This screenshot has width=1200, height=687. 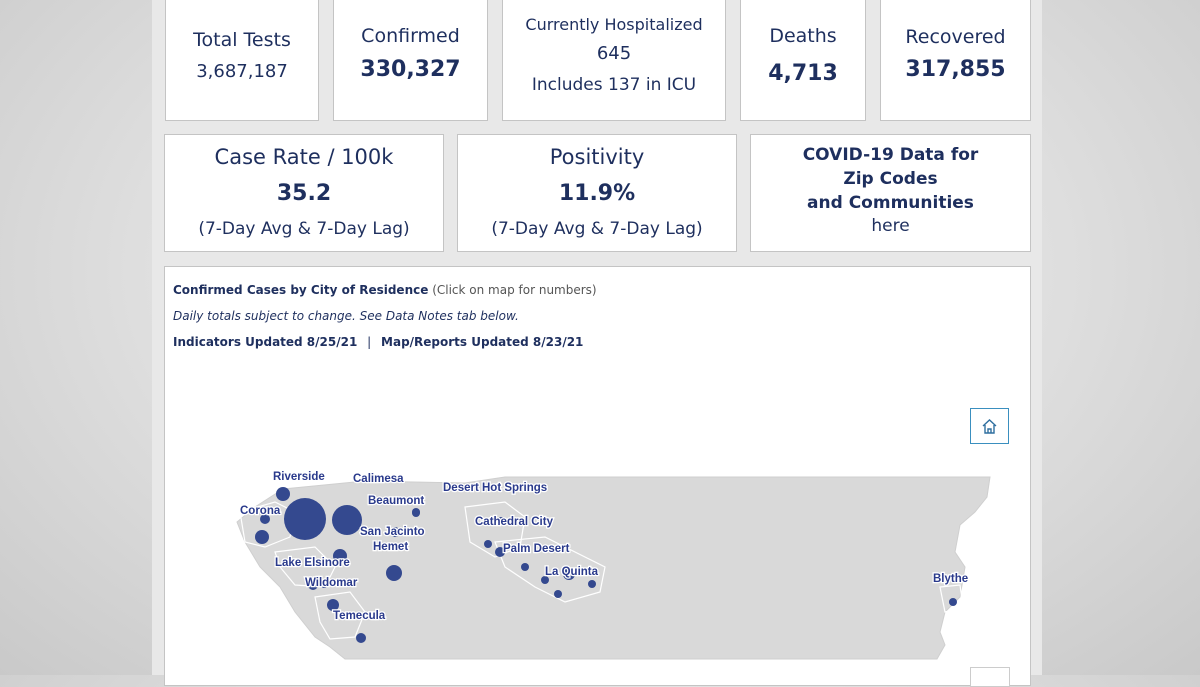 What do you see at coordinates (500, 552) in the screenshot?
I see `city-bubble-palm-desert` at bounding box center [500, 552].